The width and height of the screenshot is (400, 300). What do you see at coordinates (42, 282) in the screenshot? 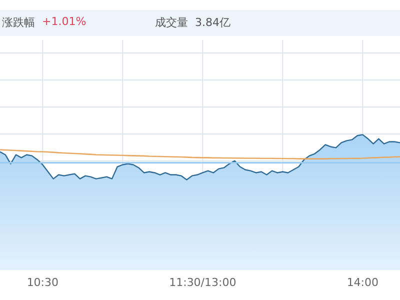
I see `x-tick-label: 10:30` at bounding box center [42, 282].